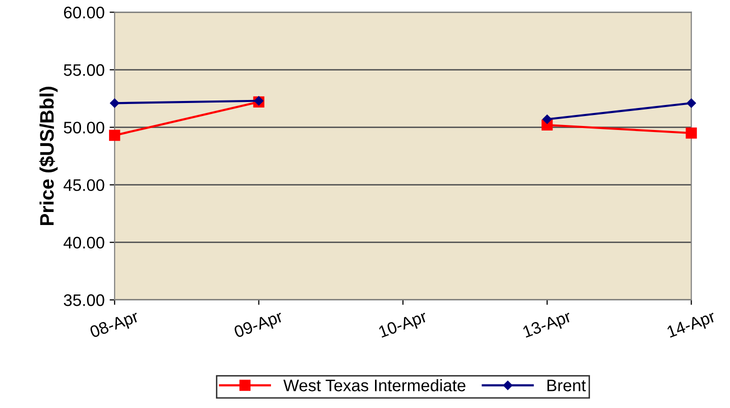  I want to click on legend-label: Brent, so click(566, 386).